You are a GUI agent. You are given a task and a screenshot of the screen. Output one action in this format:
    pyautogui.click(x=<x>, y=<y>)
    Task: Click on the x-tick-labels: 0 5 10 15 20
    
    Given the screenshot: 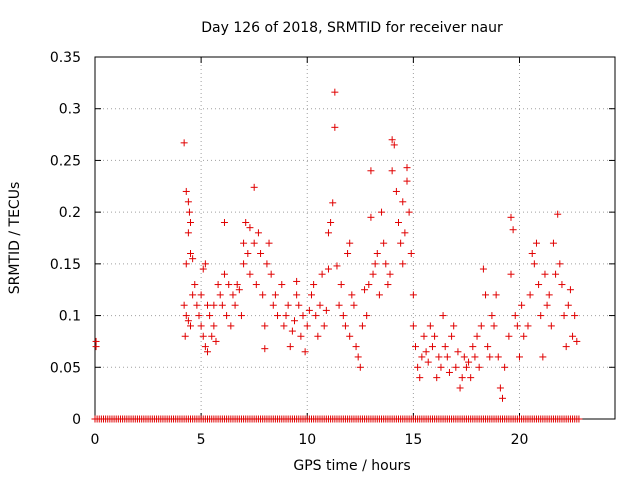 What is the action you would take?
    pyautogui.click(x=310, y=440)
    